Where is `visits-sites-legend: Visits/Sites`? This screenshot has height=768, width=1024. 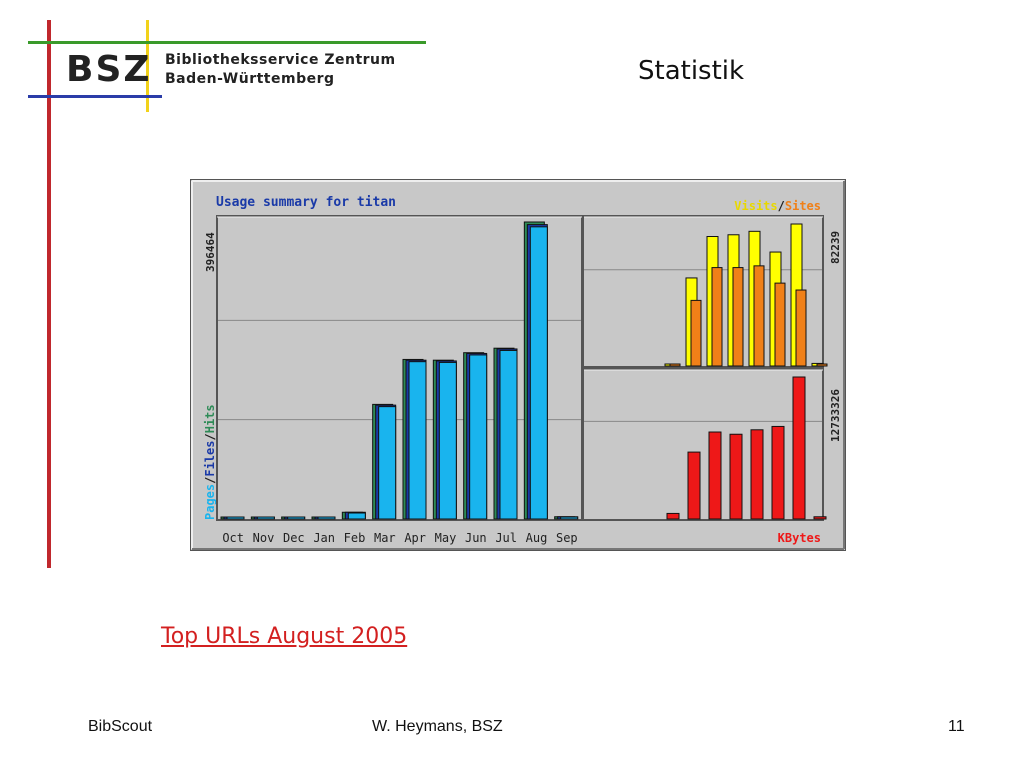 visits-sites-legend: Visits/Sites is located at coordinates (777, 206).